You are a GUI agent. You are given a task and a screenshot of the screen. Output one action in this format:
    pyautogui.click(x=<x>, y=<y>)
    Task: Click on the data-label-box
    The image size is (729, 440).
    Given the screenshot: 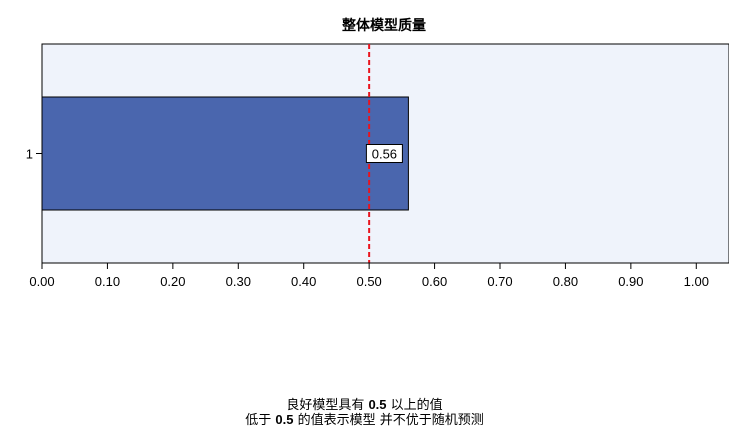 What is the action you would take?
    pyautogui.click(x=384, y=153)
    